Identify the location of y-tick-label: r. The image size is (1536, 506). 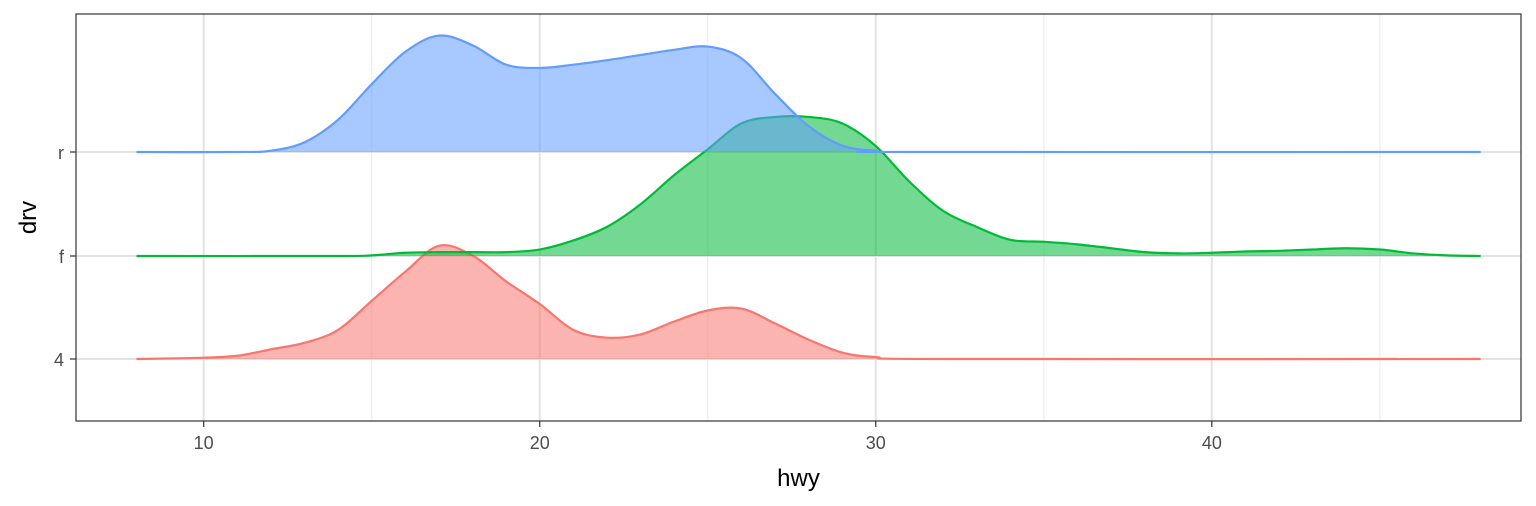
(61, 153).